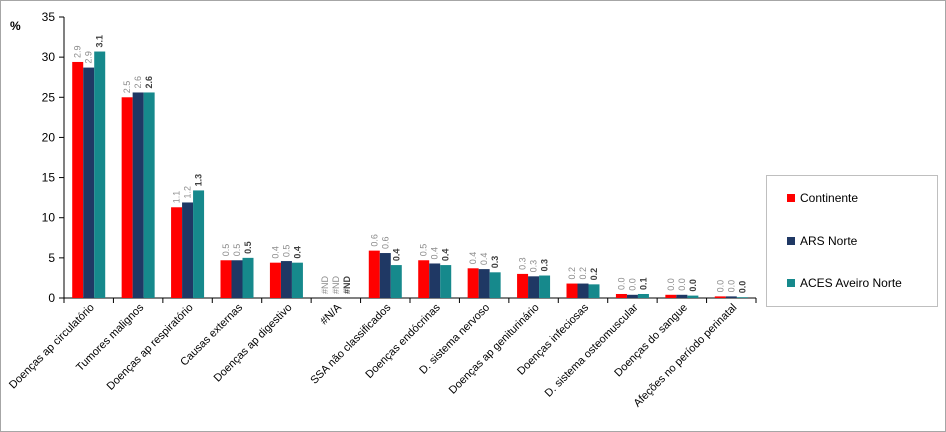  I want to click on y-axis-label: %, so click(15, 26).